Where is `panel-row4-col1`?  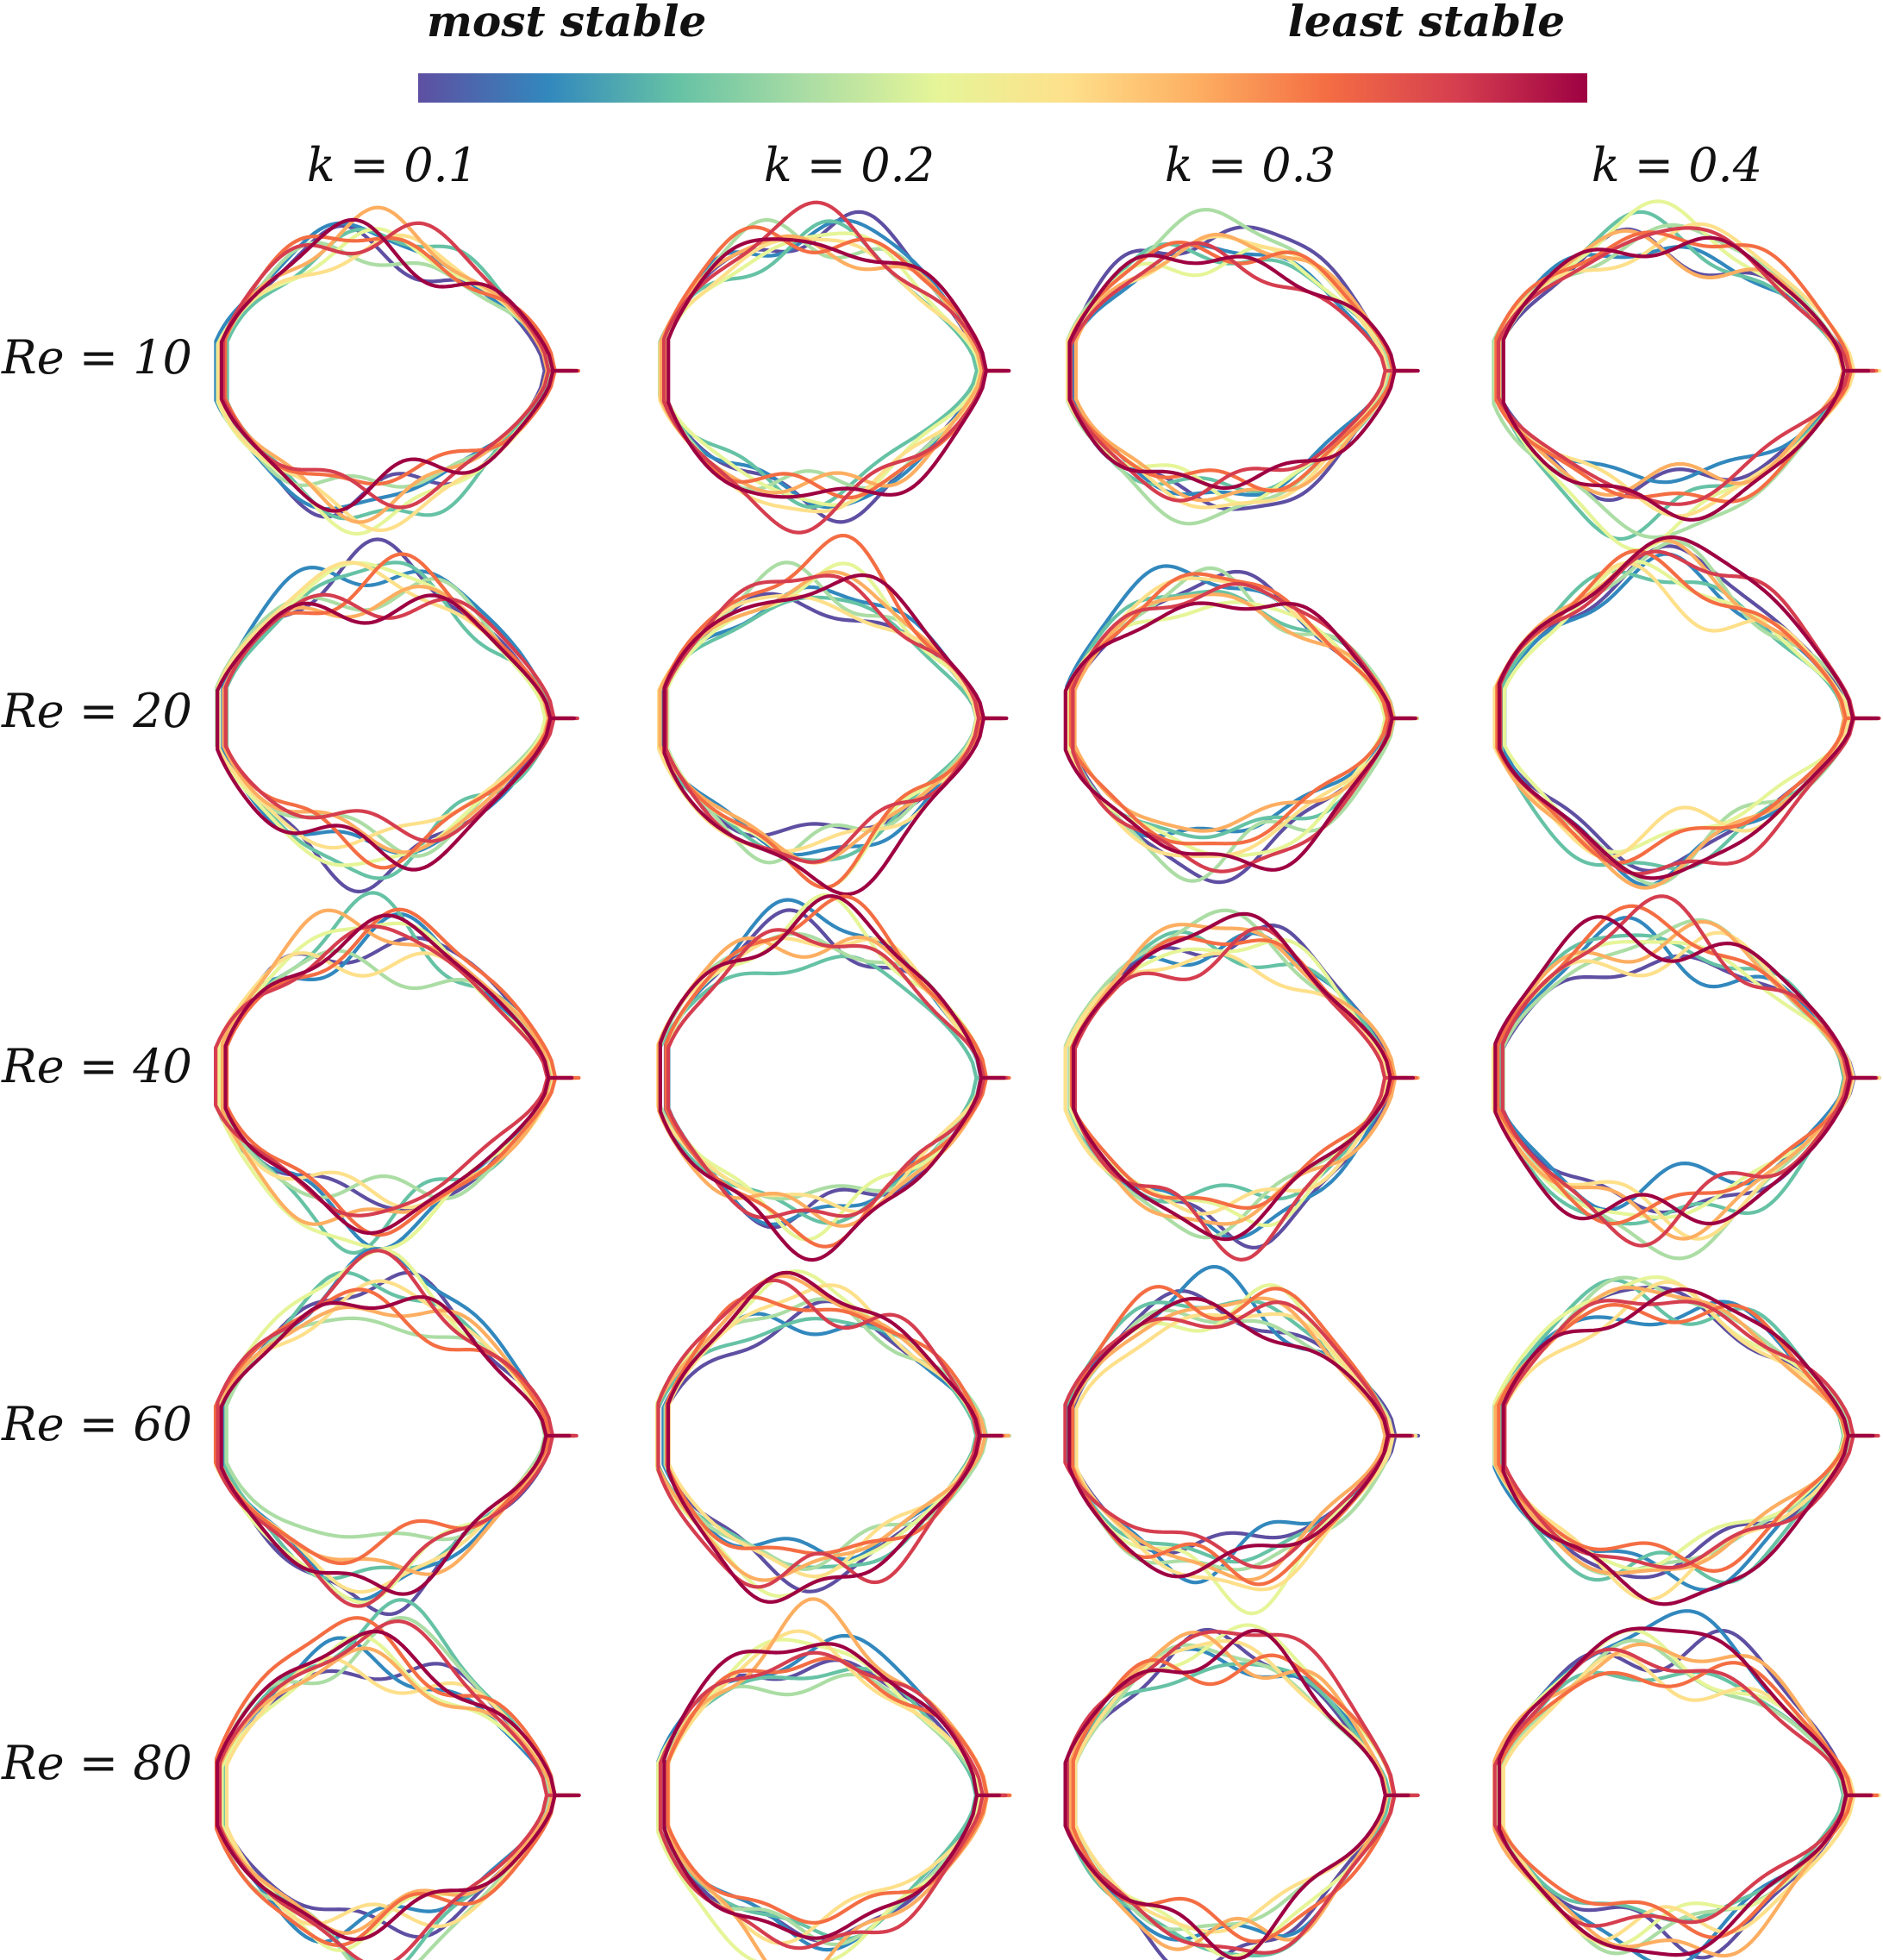
panel-row4-col1 is located at coordinates (396, 1432).